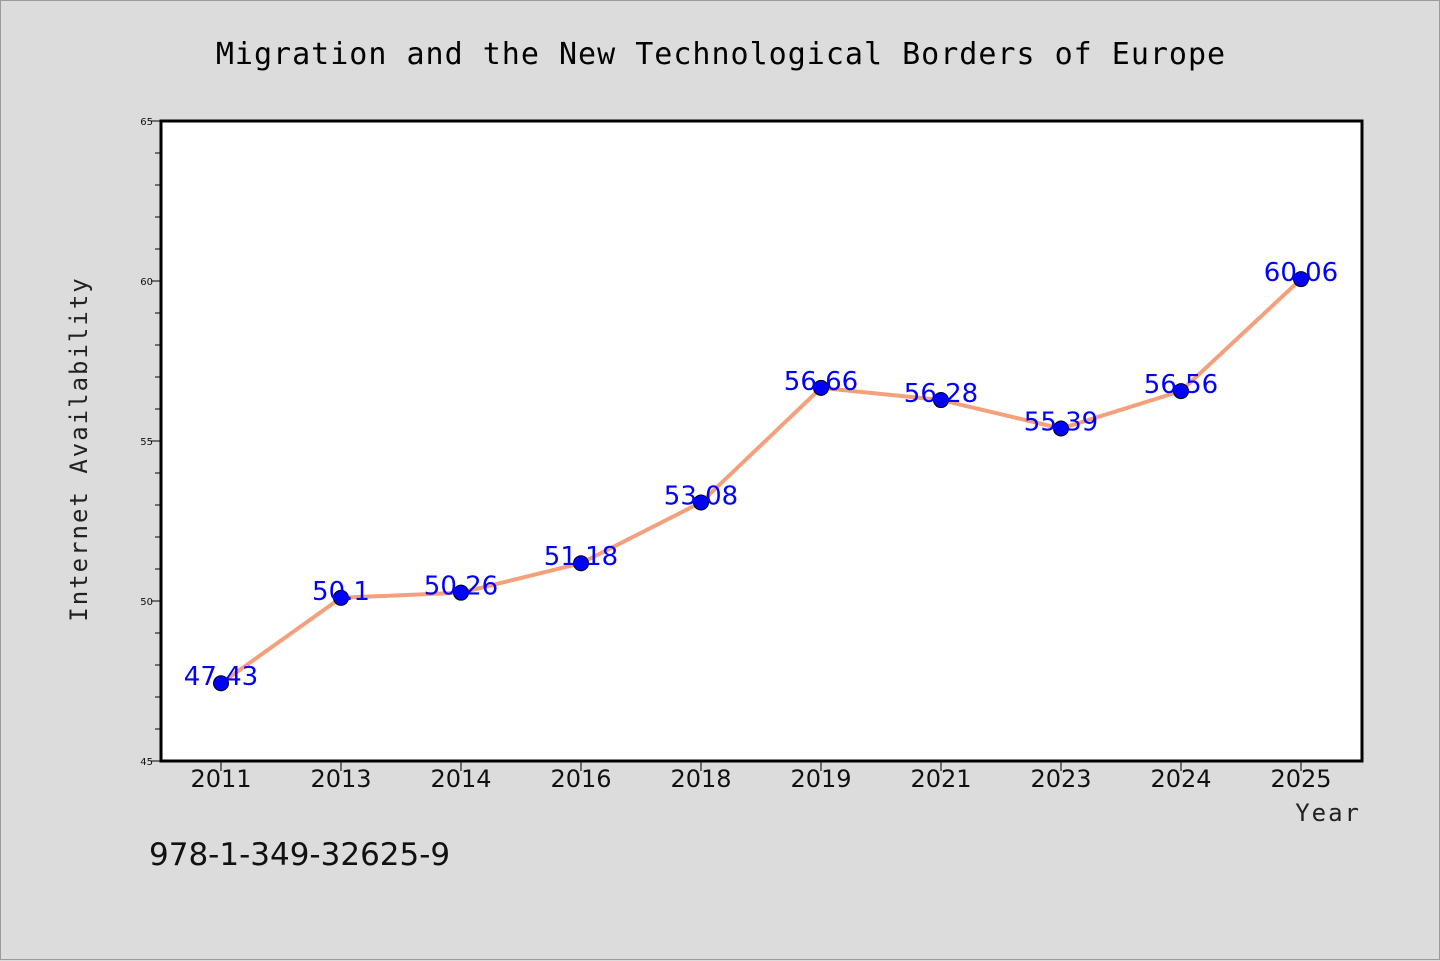  I want to click on x-tick-label: 2024, so click(1180, 779).